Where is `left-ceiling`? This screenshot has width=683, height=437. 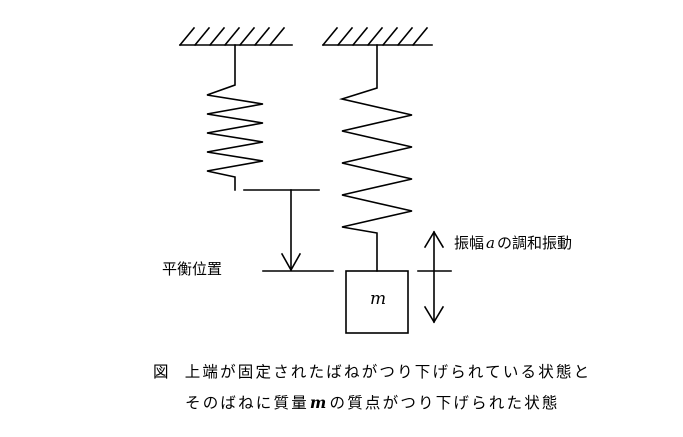 left-ceiling is located at coordinates (235, 36).